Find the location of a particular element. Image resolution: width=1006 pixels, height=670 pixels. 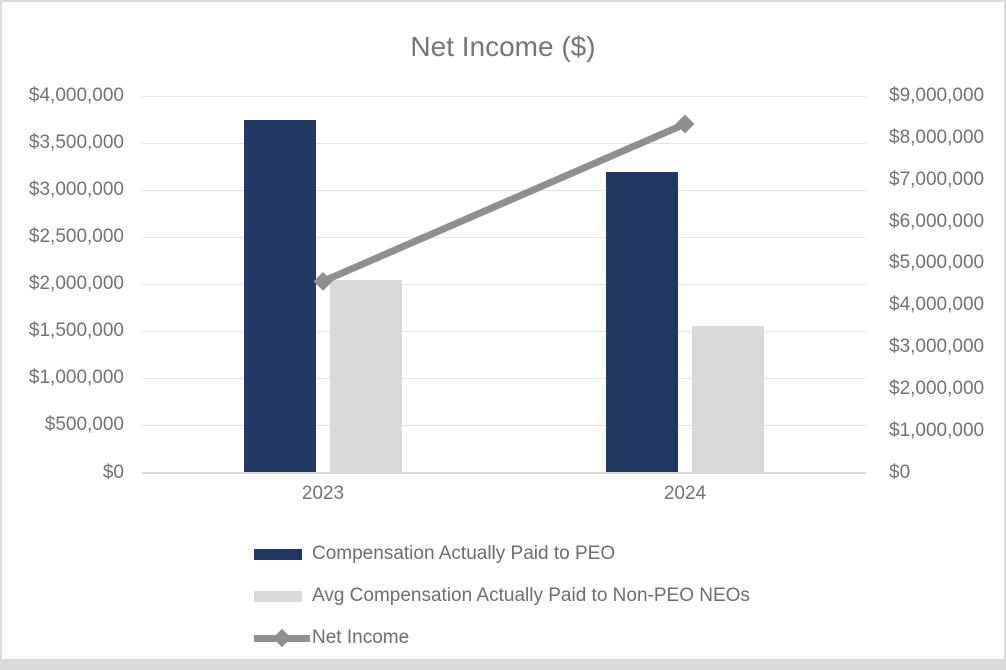

right-axis-tick-label: $7,000,000 is located at coordinates (937, 179).